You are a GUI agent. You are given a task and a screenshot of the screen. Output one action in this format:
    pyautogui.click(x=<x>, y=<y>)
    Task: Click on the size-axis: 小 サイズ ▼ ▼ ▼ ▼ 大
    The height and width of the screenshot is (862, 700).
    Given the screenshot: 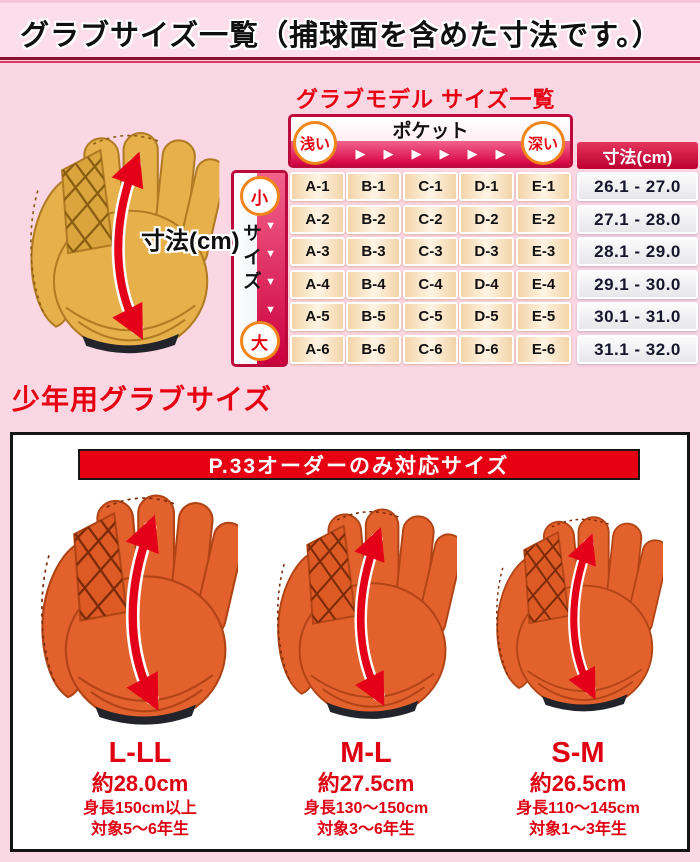 What is the action you would take?
    pyautogui.click(x=259, y=268)
    